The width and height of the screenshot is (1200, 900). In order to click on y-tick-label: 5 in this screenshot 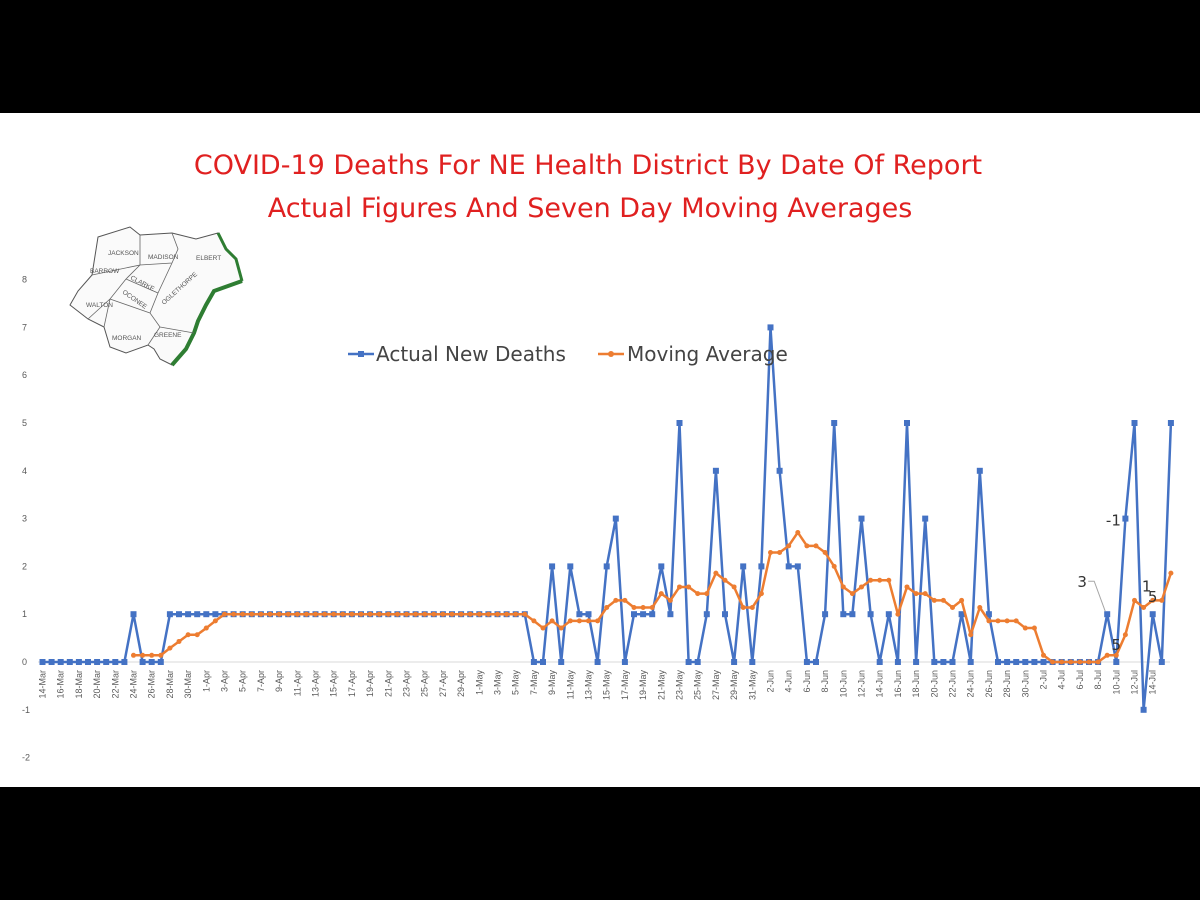, I will do `click(24, 423)`.